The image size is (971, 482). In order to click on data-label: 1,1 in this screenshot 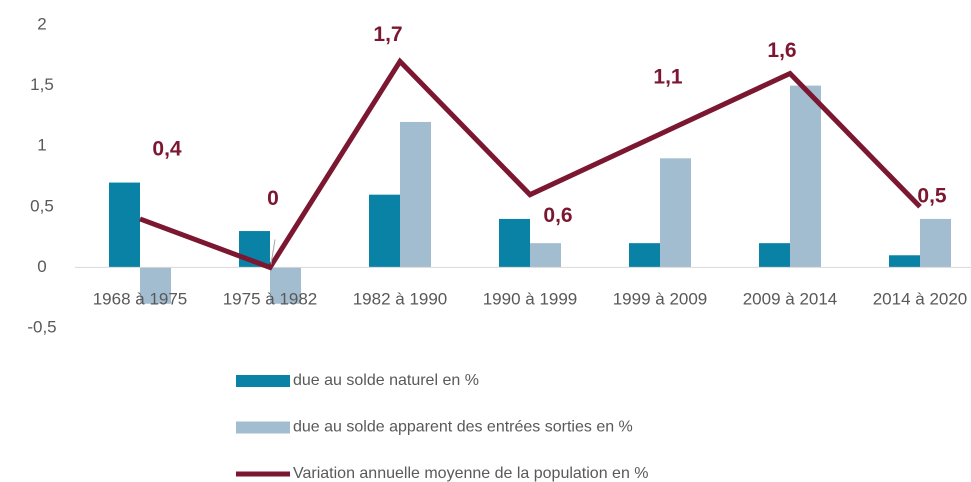, I will do `click(668, 77)`.